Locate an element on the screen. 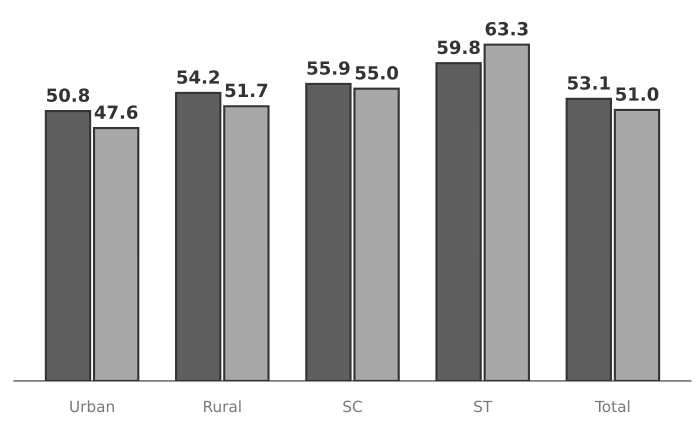 The height and width of the screenshot is (428, 698). x-tick-label: ST is located at coordinates (483, 406).